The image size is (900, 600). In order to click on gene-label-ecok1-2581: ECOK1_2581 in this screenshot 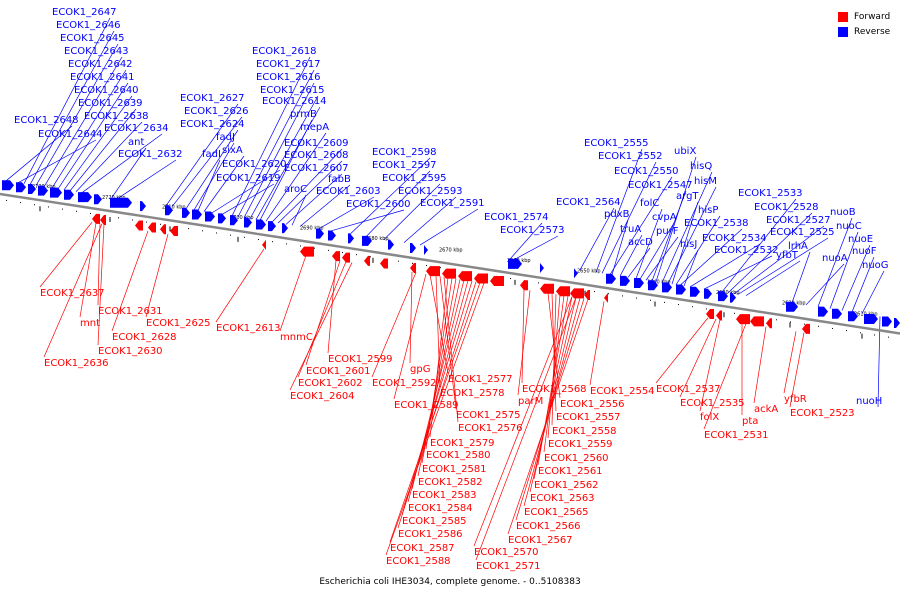, I will do `click(454, 469)`.